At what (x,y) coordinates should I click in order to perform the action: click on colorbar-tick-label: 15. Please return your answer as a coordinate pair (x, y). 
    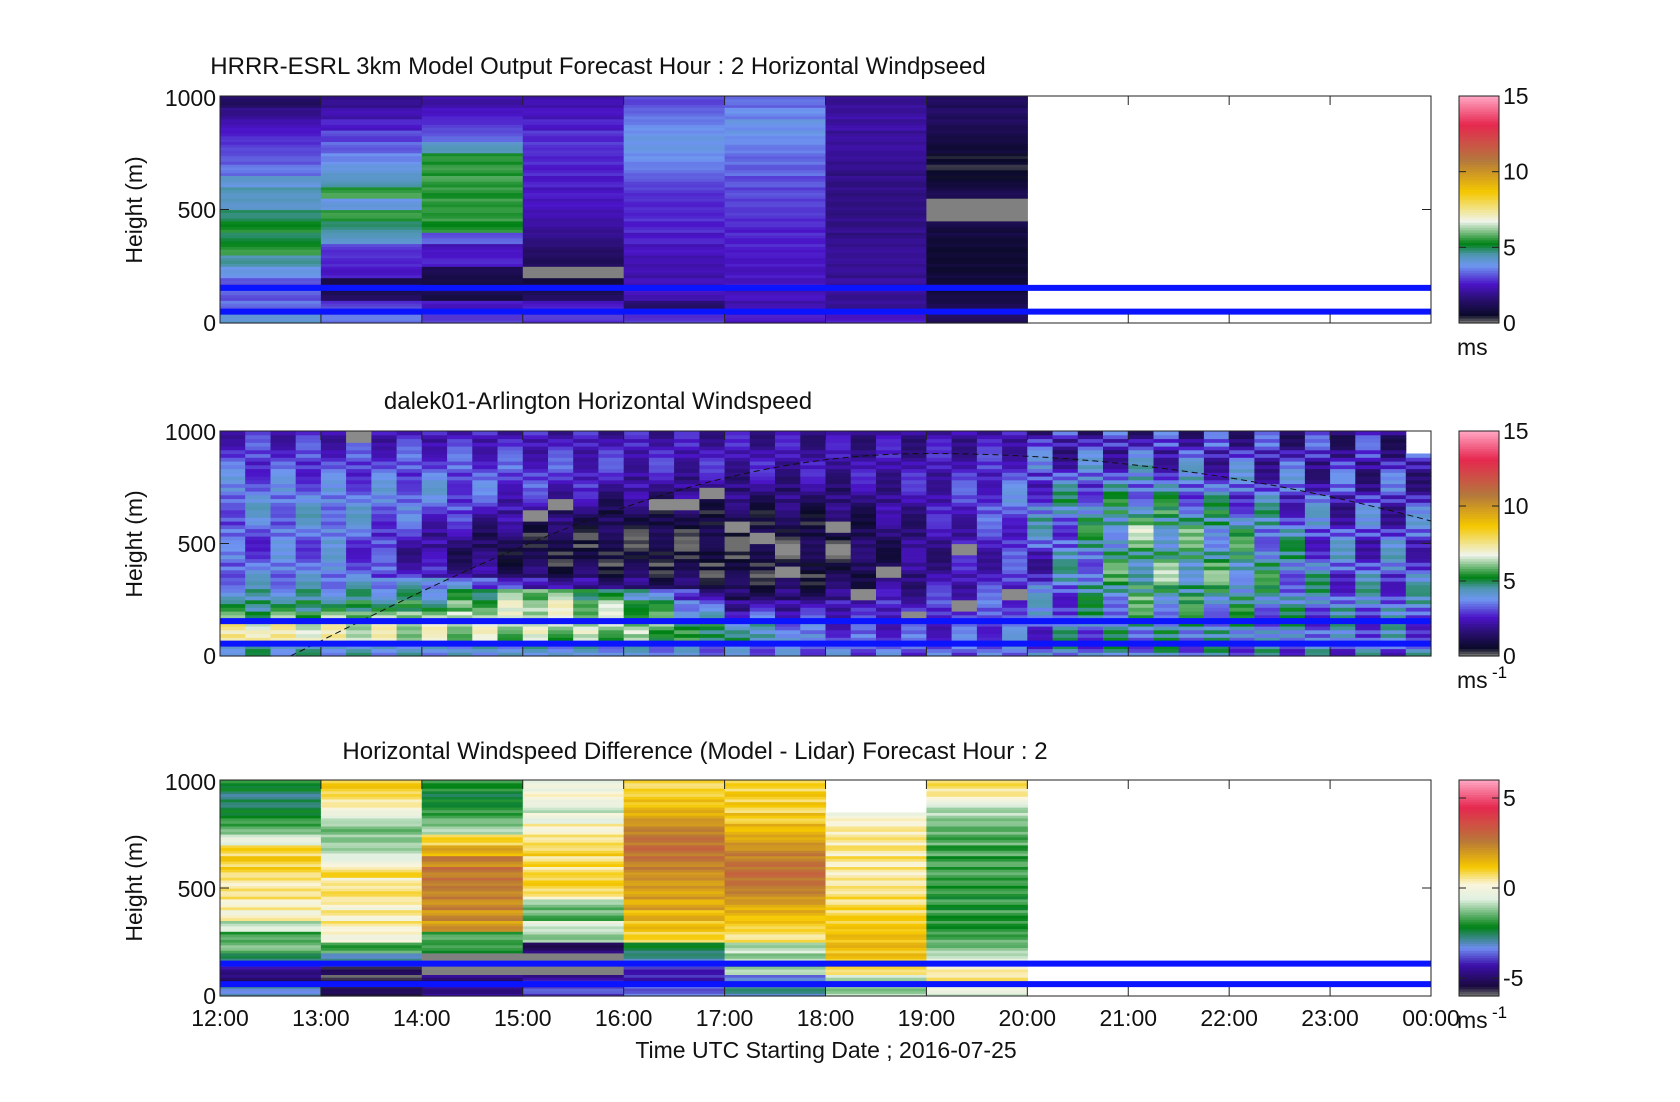
    Looking at the image, I should click on (1516, 431).